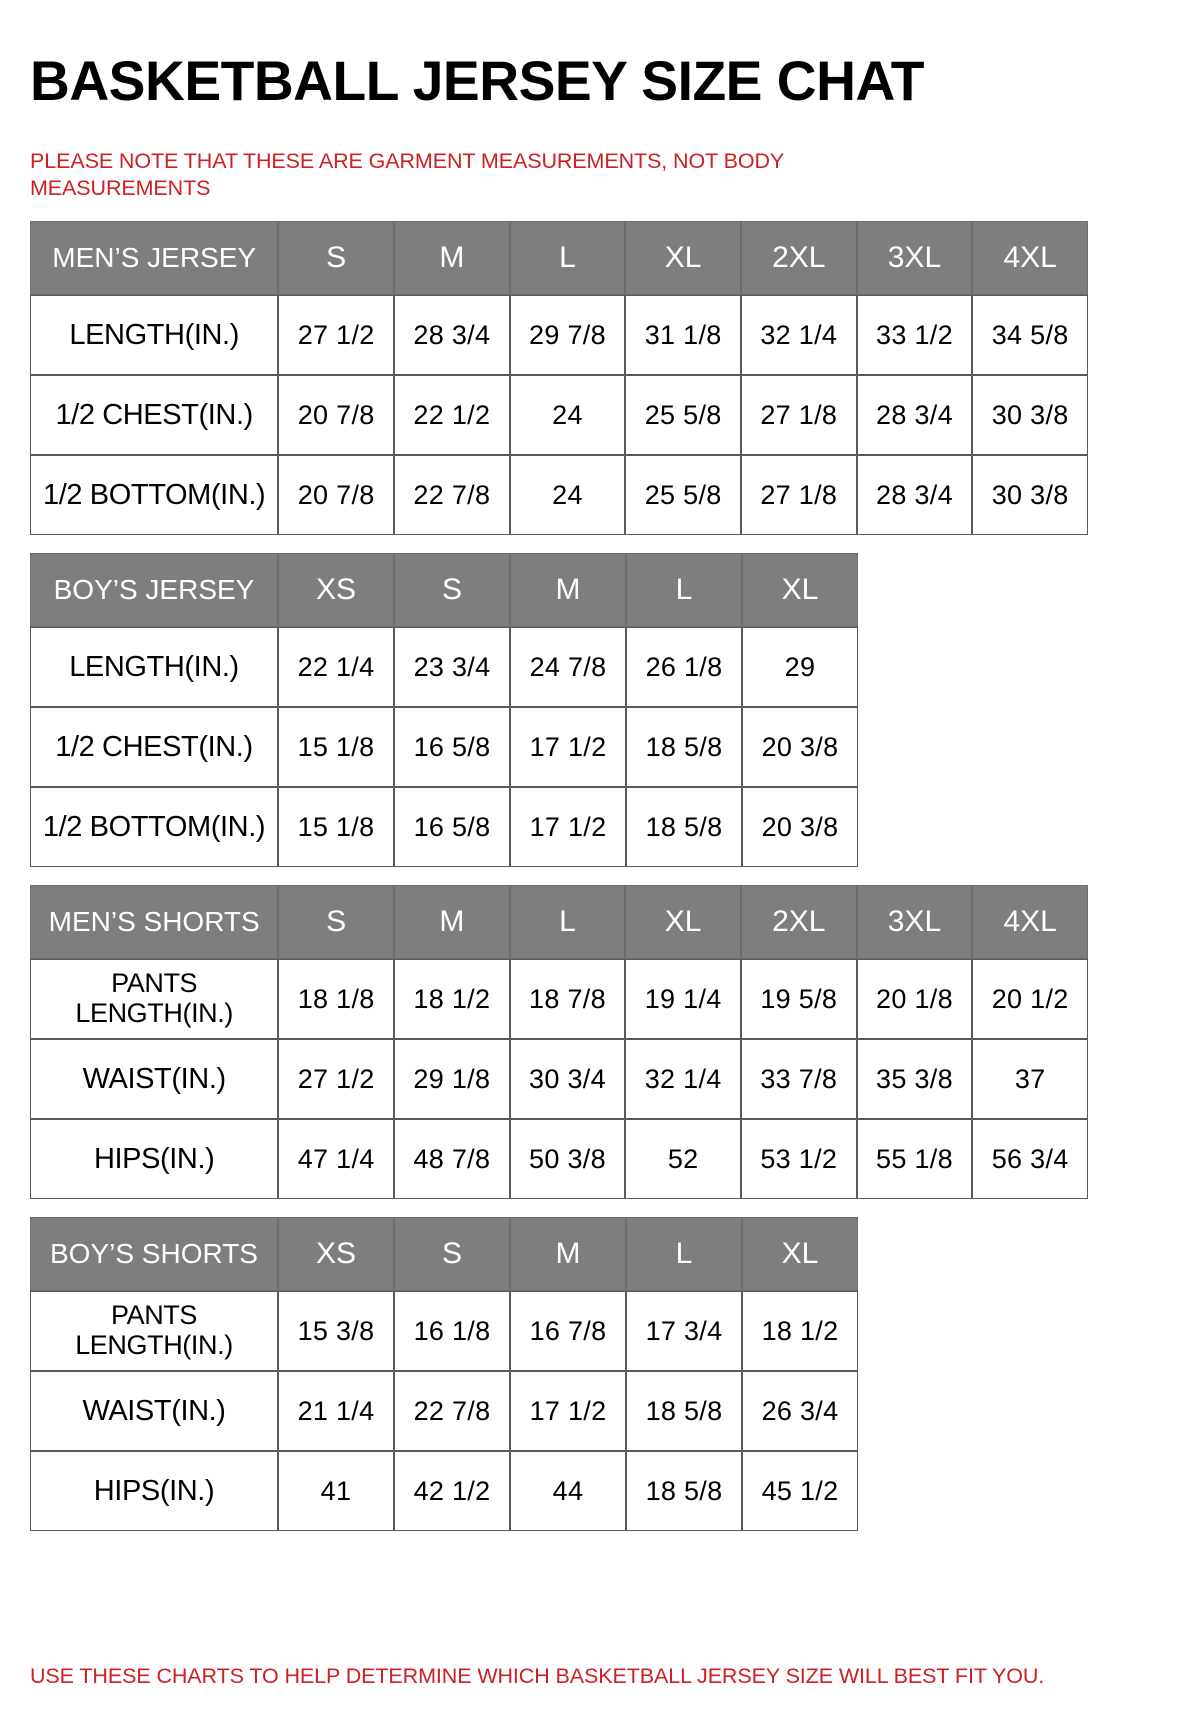  I want to click on measurement-value: 31 1/8, so click(683, 334).